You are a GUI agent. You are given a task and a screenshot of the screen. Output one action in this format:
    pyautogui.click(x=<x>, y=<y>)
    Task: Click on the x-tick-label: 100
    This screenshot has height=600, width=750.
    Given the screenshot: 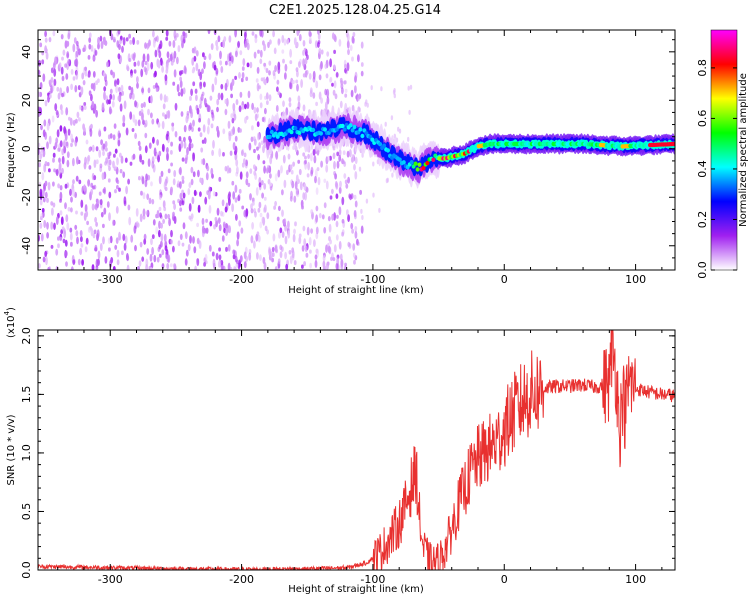 What is the action you would take?
    pyautogui.click(x=635, y=579)
    